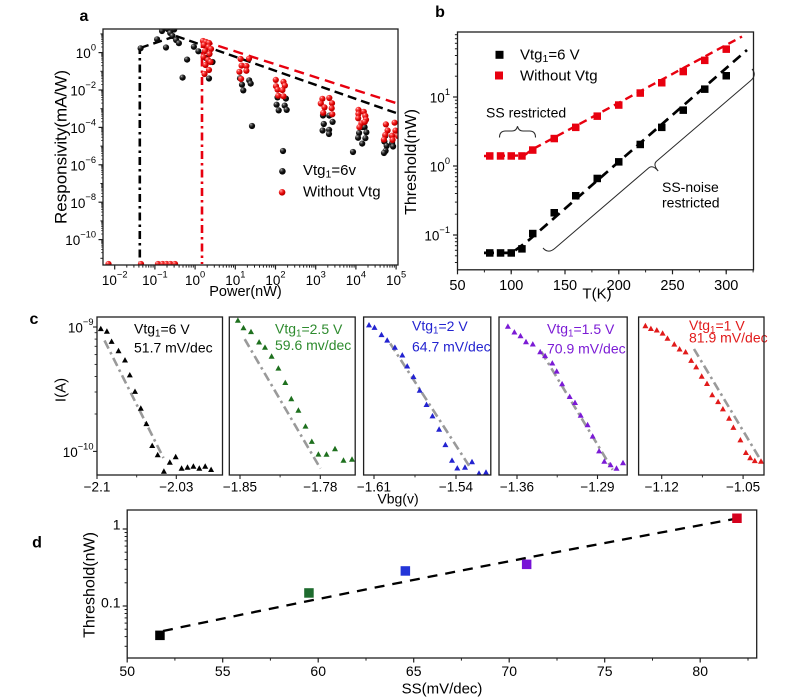 This screenshot has width=799, height=699. I want to click on svg-text: restricted, so click(691, 203).